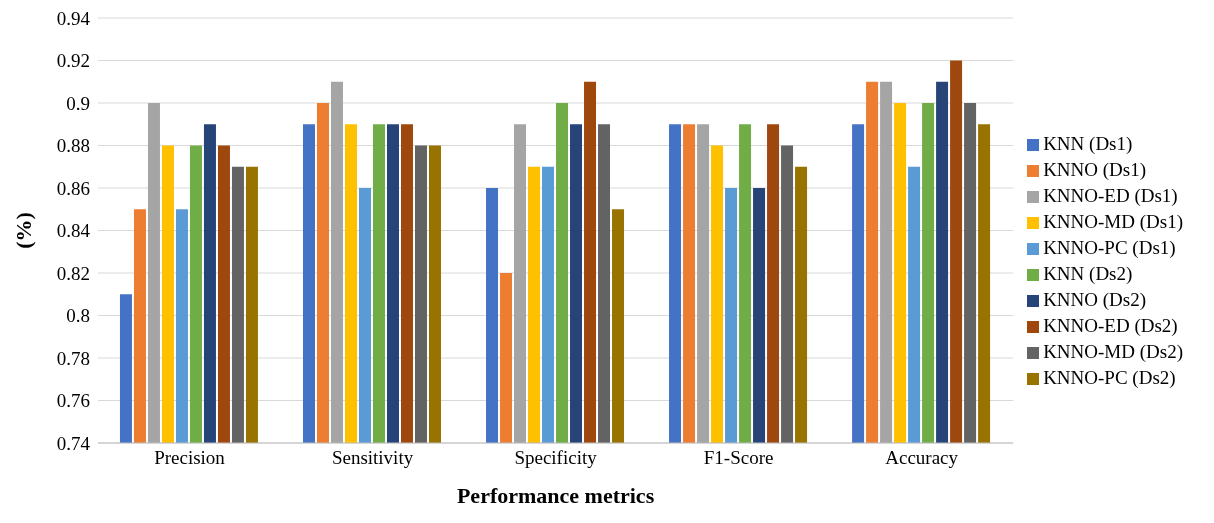 Image resolution: width=1214 pixels, height=523 pixels. I want to click on y-tick-label: 0.9, so click(78, 103).